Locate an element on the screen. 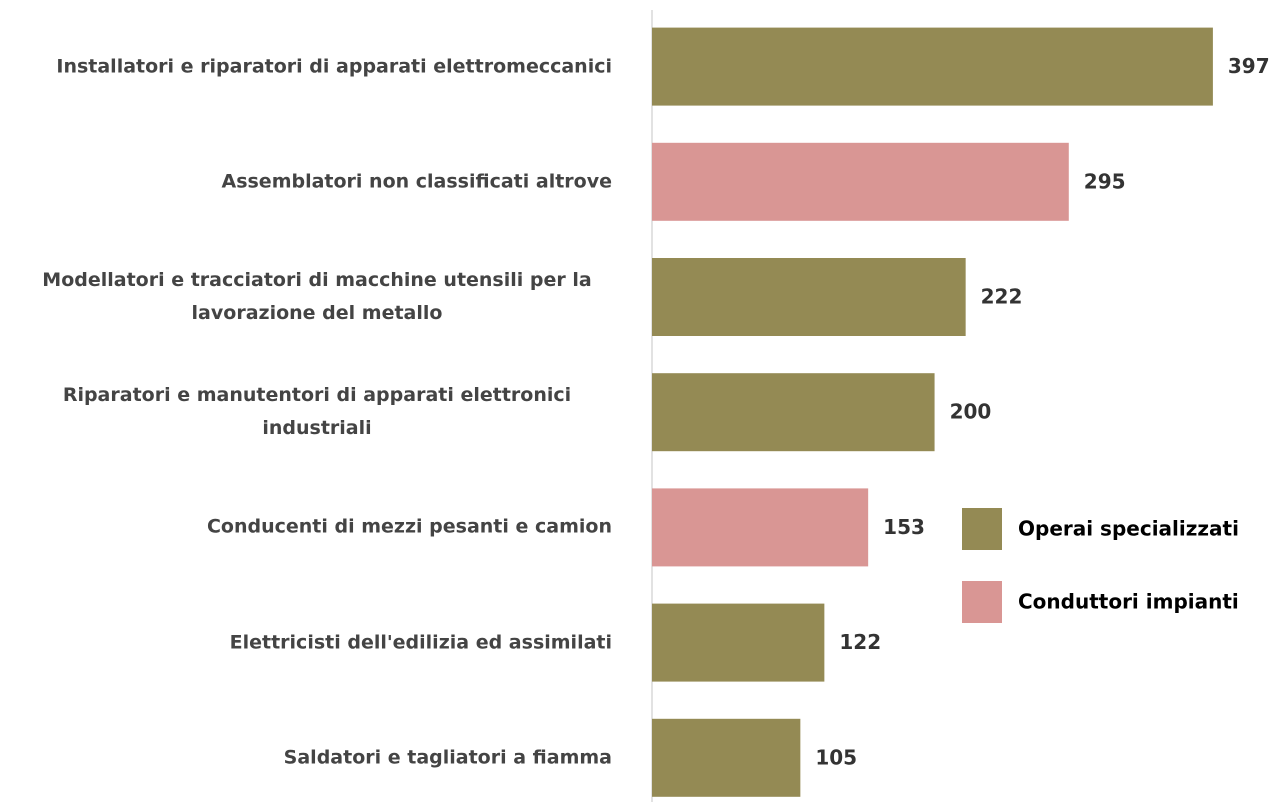 The width and height of the screenshot is (1271, 808). category-label: Assemblatori non classificati altrove is located at coordinates (312, 181).